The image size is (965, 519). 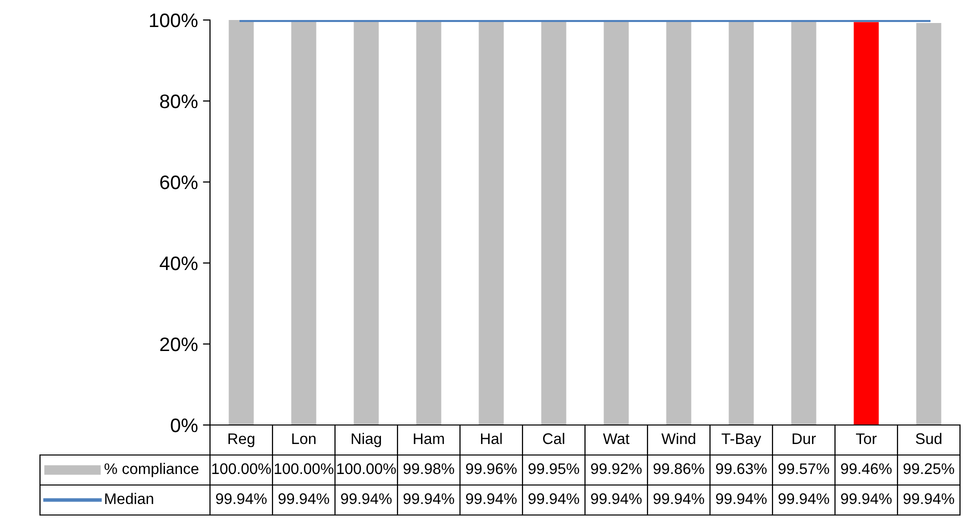 What do you see at coordinates (929, 438) in the screenshot?
I see `x-tick-label: Sud` at bounding box center [929, 438].